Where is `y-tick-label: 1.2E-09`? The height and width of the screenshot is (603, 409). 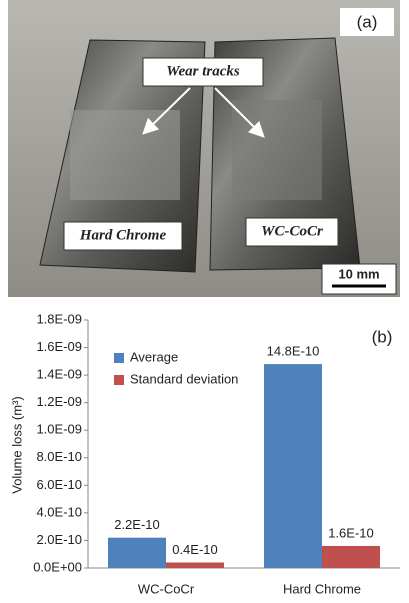 y-tick-label: 1.2E-09 is located at coordinates (59, 401).